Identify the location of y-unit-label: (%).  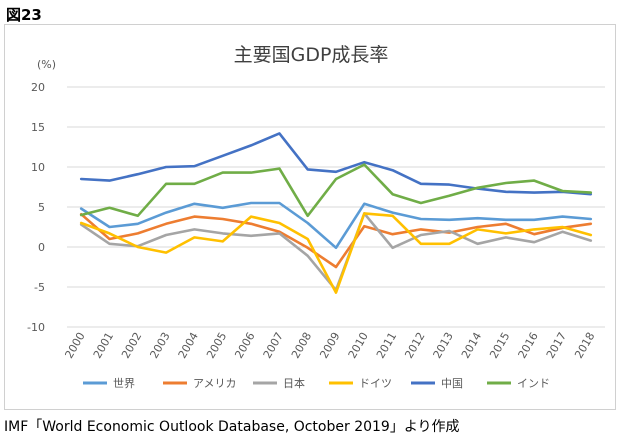
(46, 64).